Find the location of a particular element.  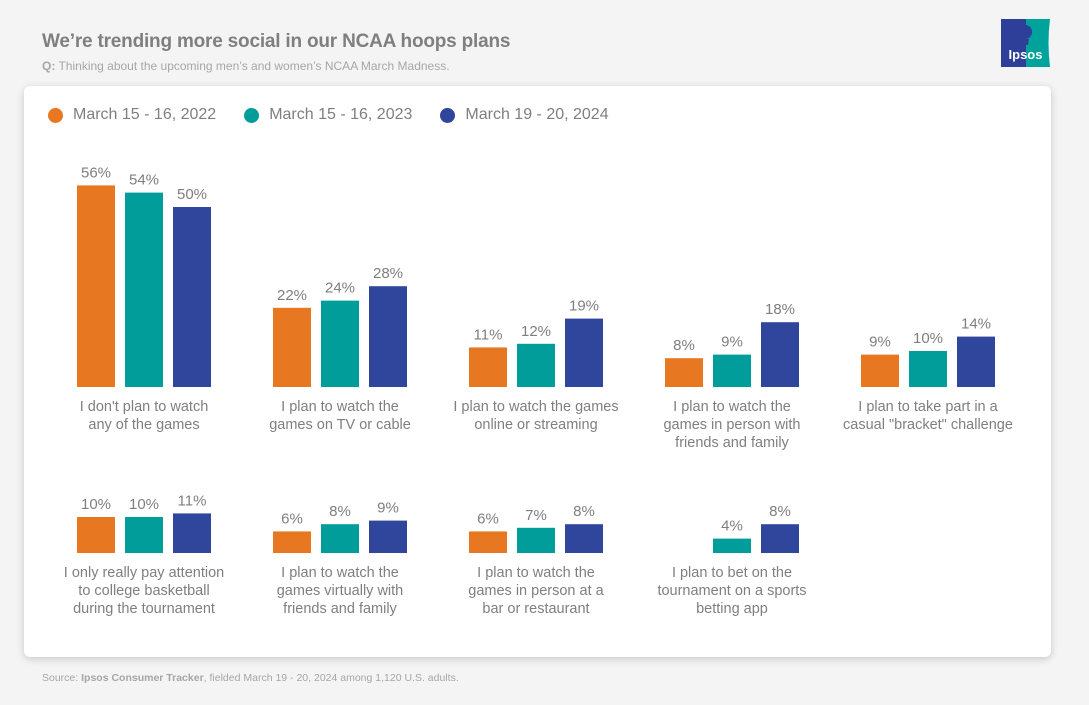

category-label-line: betting app is located at coordinates (732, 609).